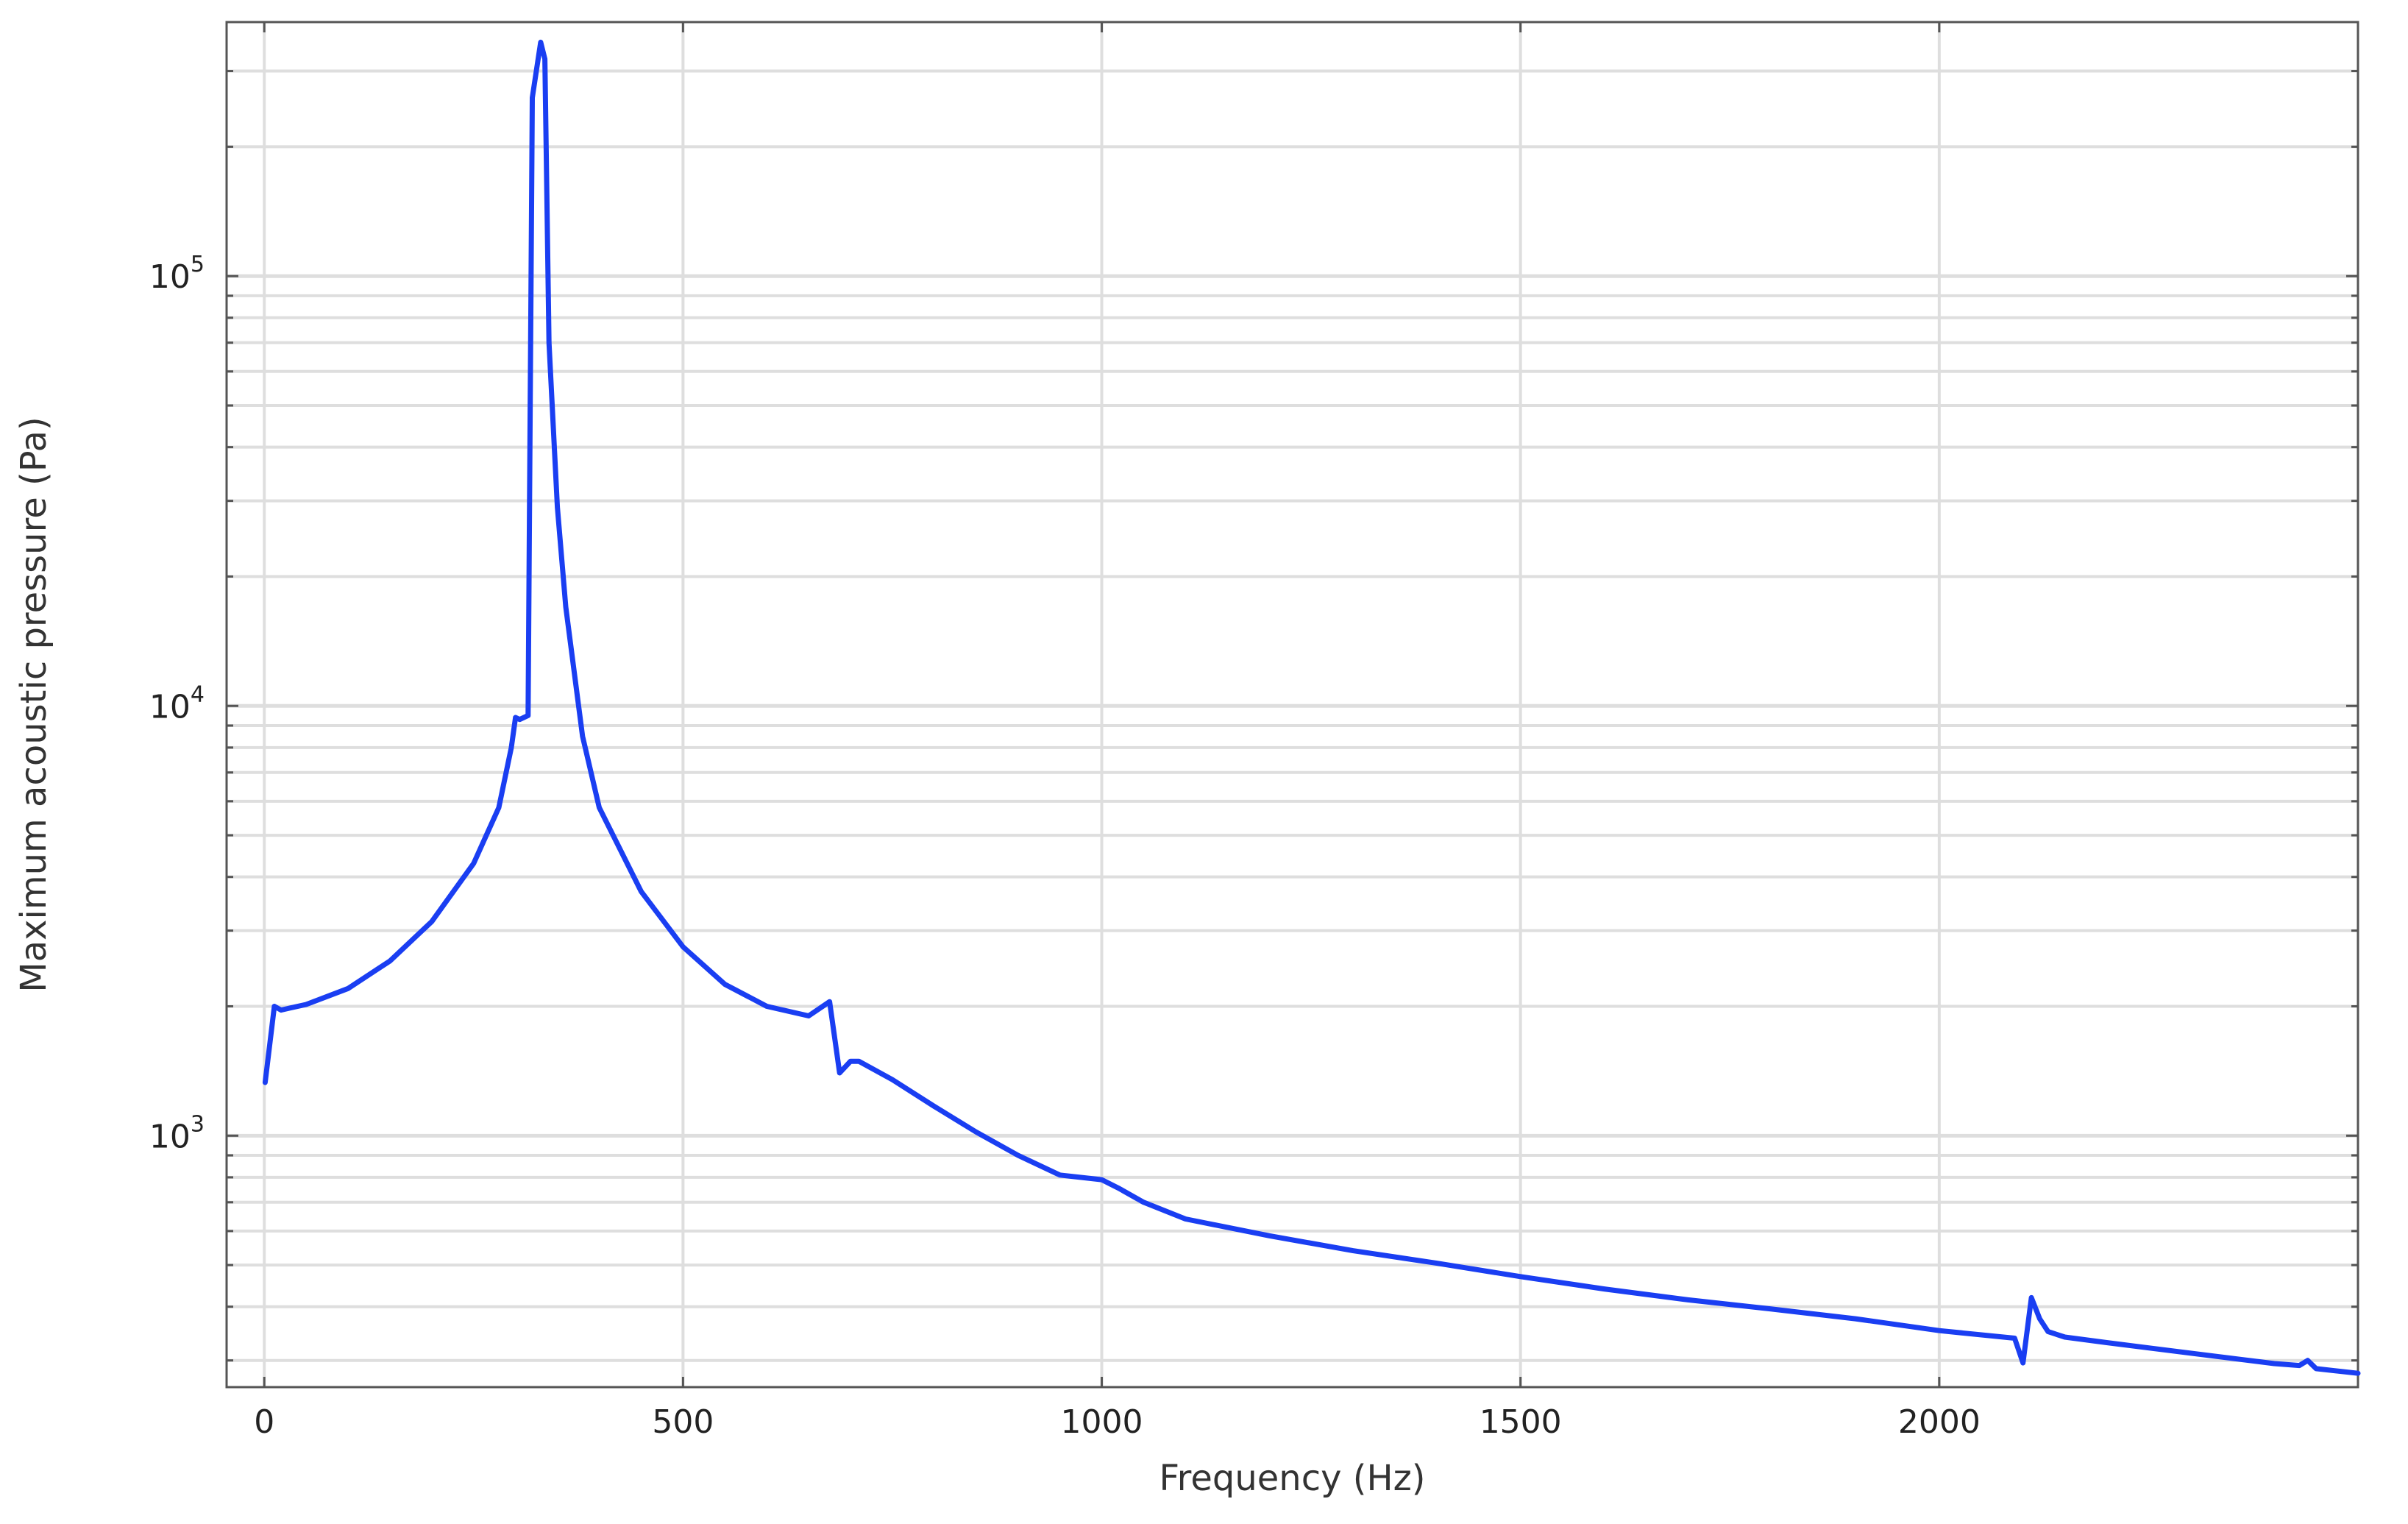  What do you see at coordinates (264, 1422) in the screenshot?
I see `x-tick-label: 0` at bounding box center [264, 1422].